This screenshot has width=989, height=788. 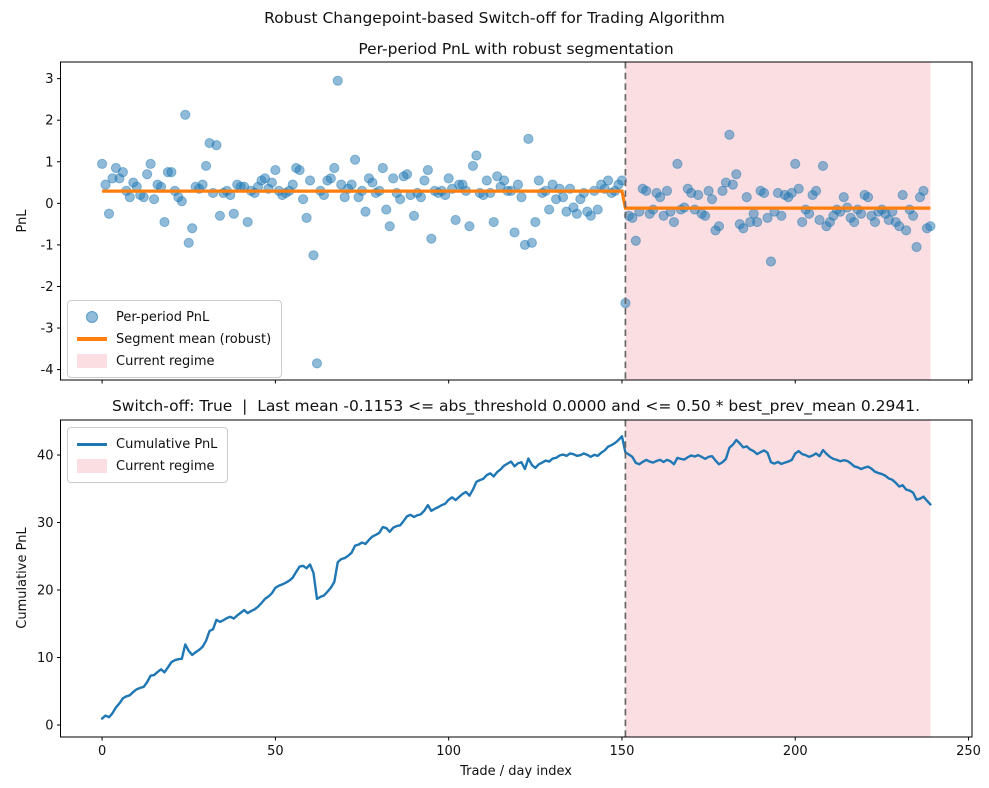 What do you see at coordinates (148, 455) in the screenshot?
I see `cumulative-legend: Cumulative PnL Current regime` at bounding box center [148, 455].